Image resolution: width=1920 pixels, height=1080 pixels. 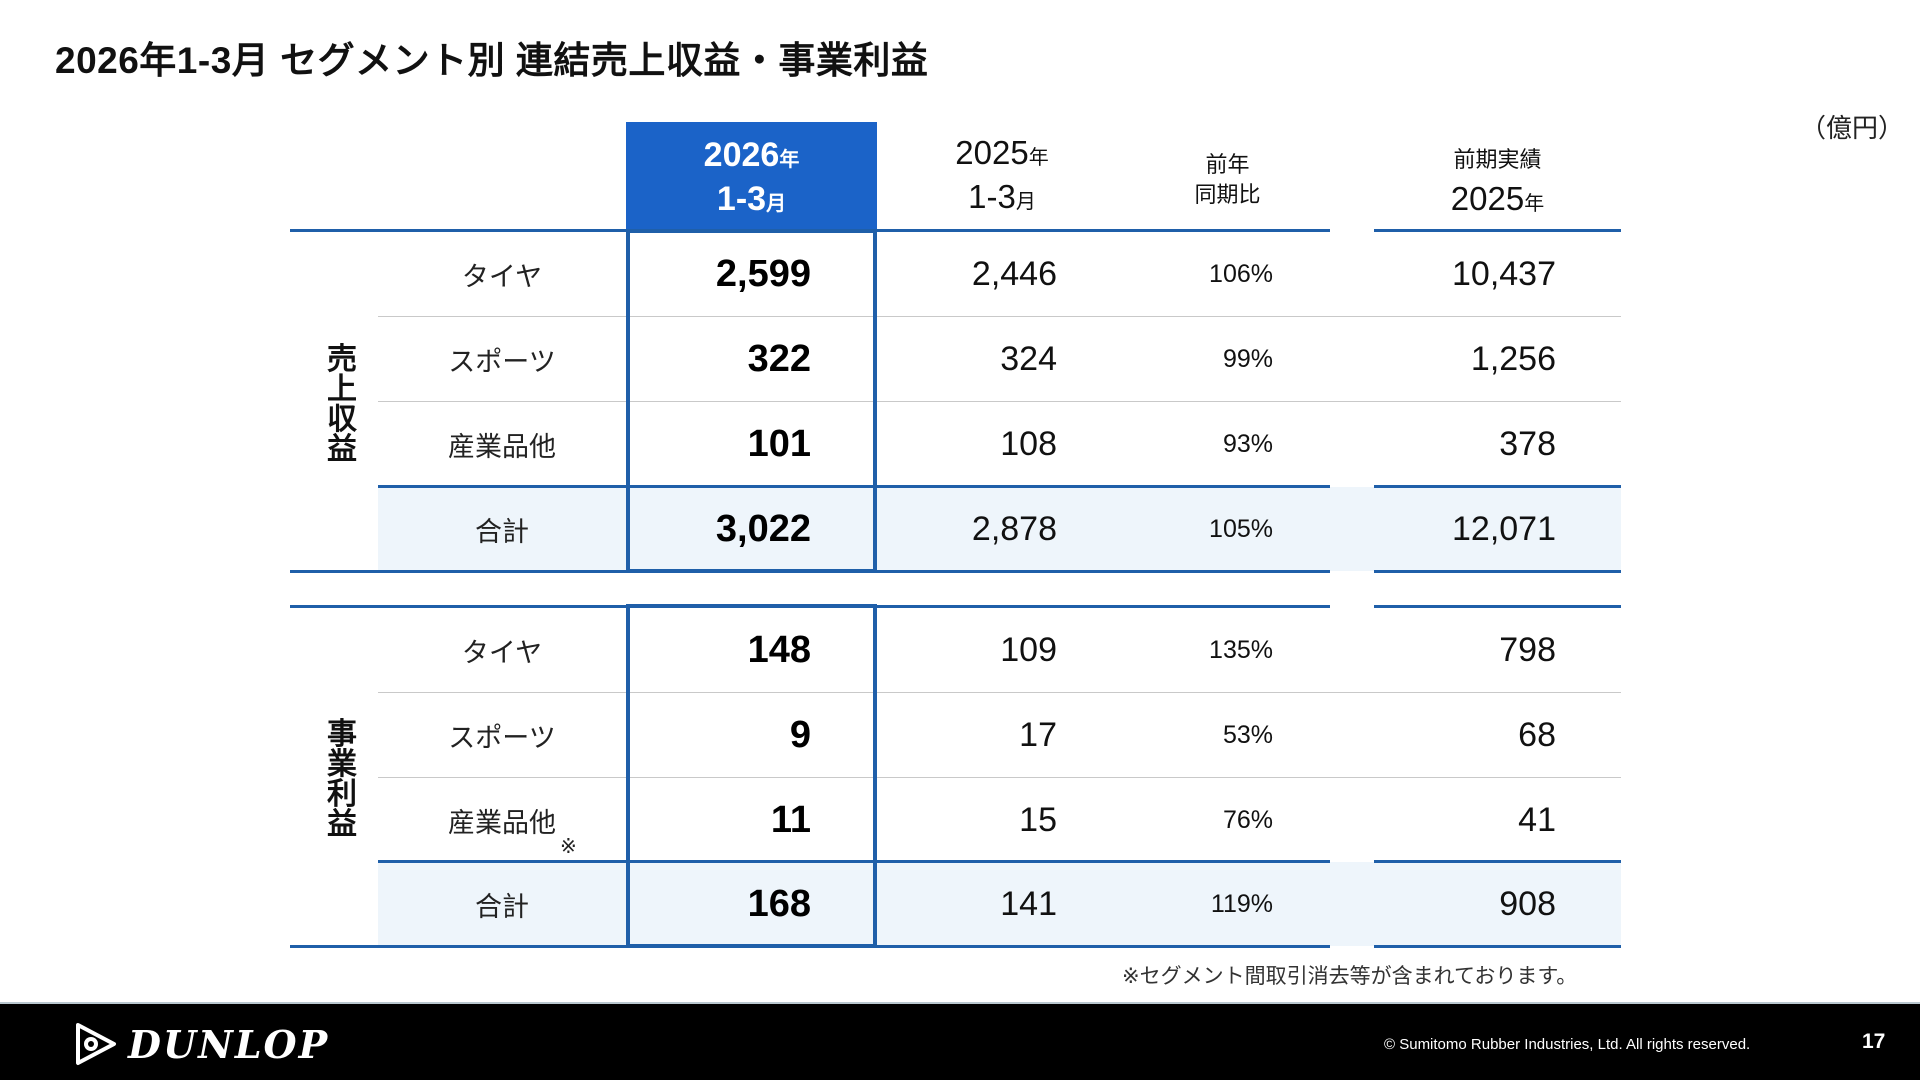 I want to click on current-value: 9, so click(x=800, y=734).